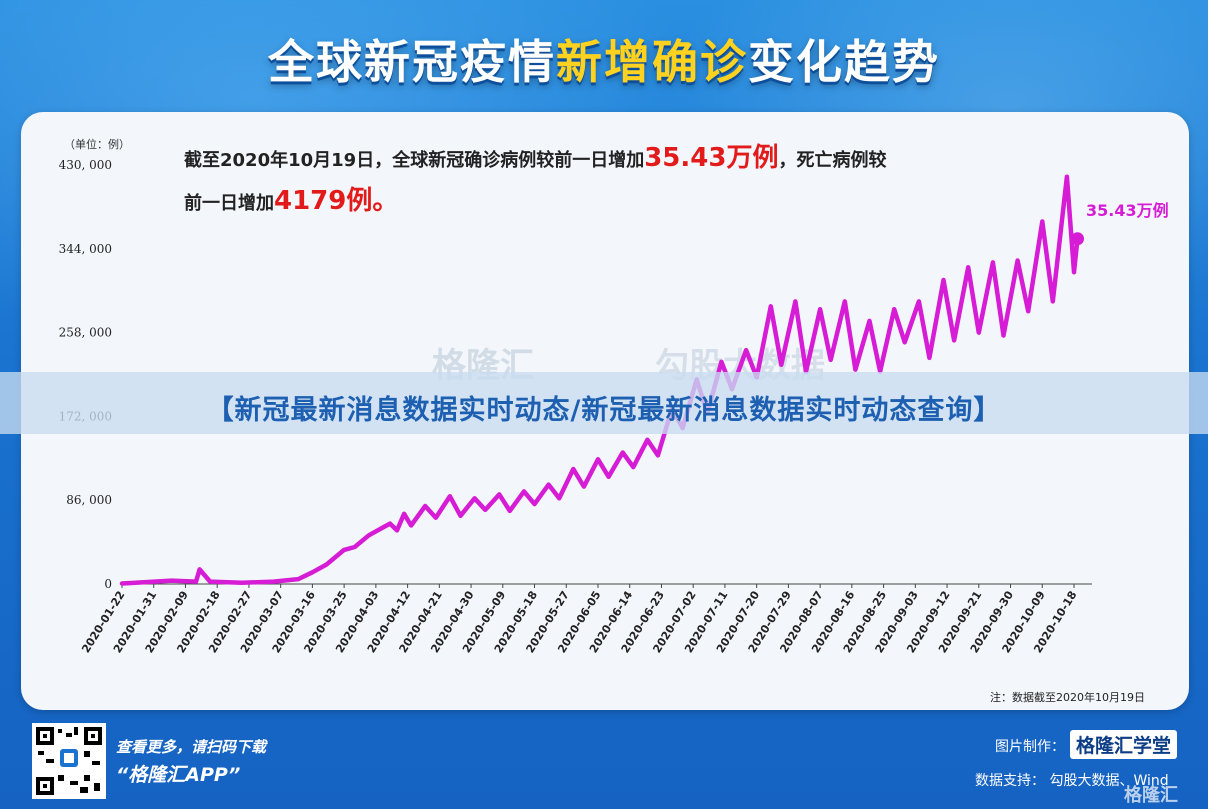 The height and width of the screenshot is (809, 1208). I want to click on headline-text-3: 前一日增加, so click(229, 203).